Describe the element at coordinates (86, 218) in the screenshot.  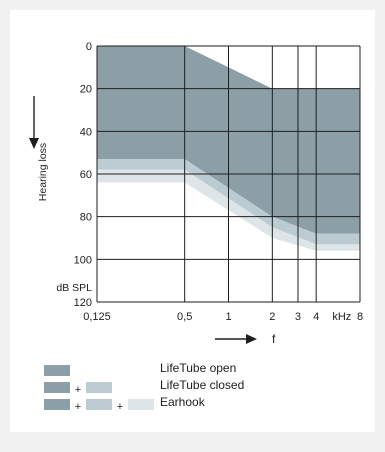
I see `y-tick-label: 80` at that location.